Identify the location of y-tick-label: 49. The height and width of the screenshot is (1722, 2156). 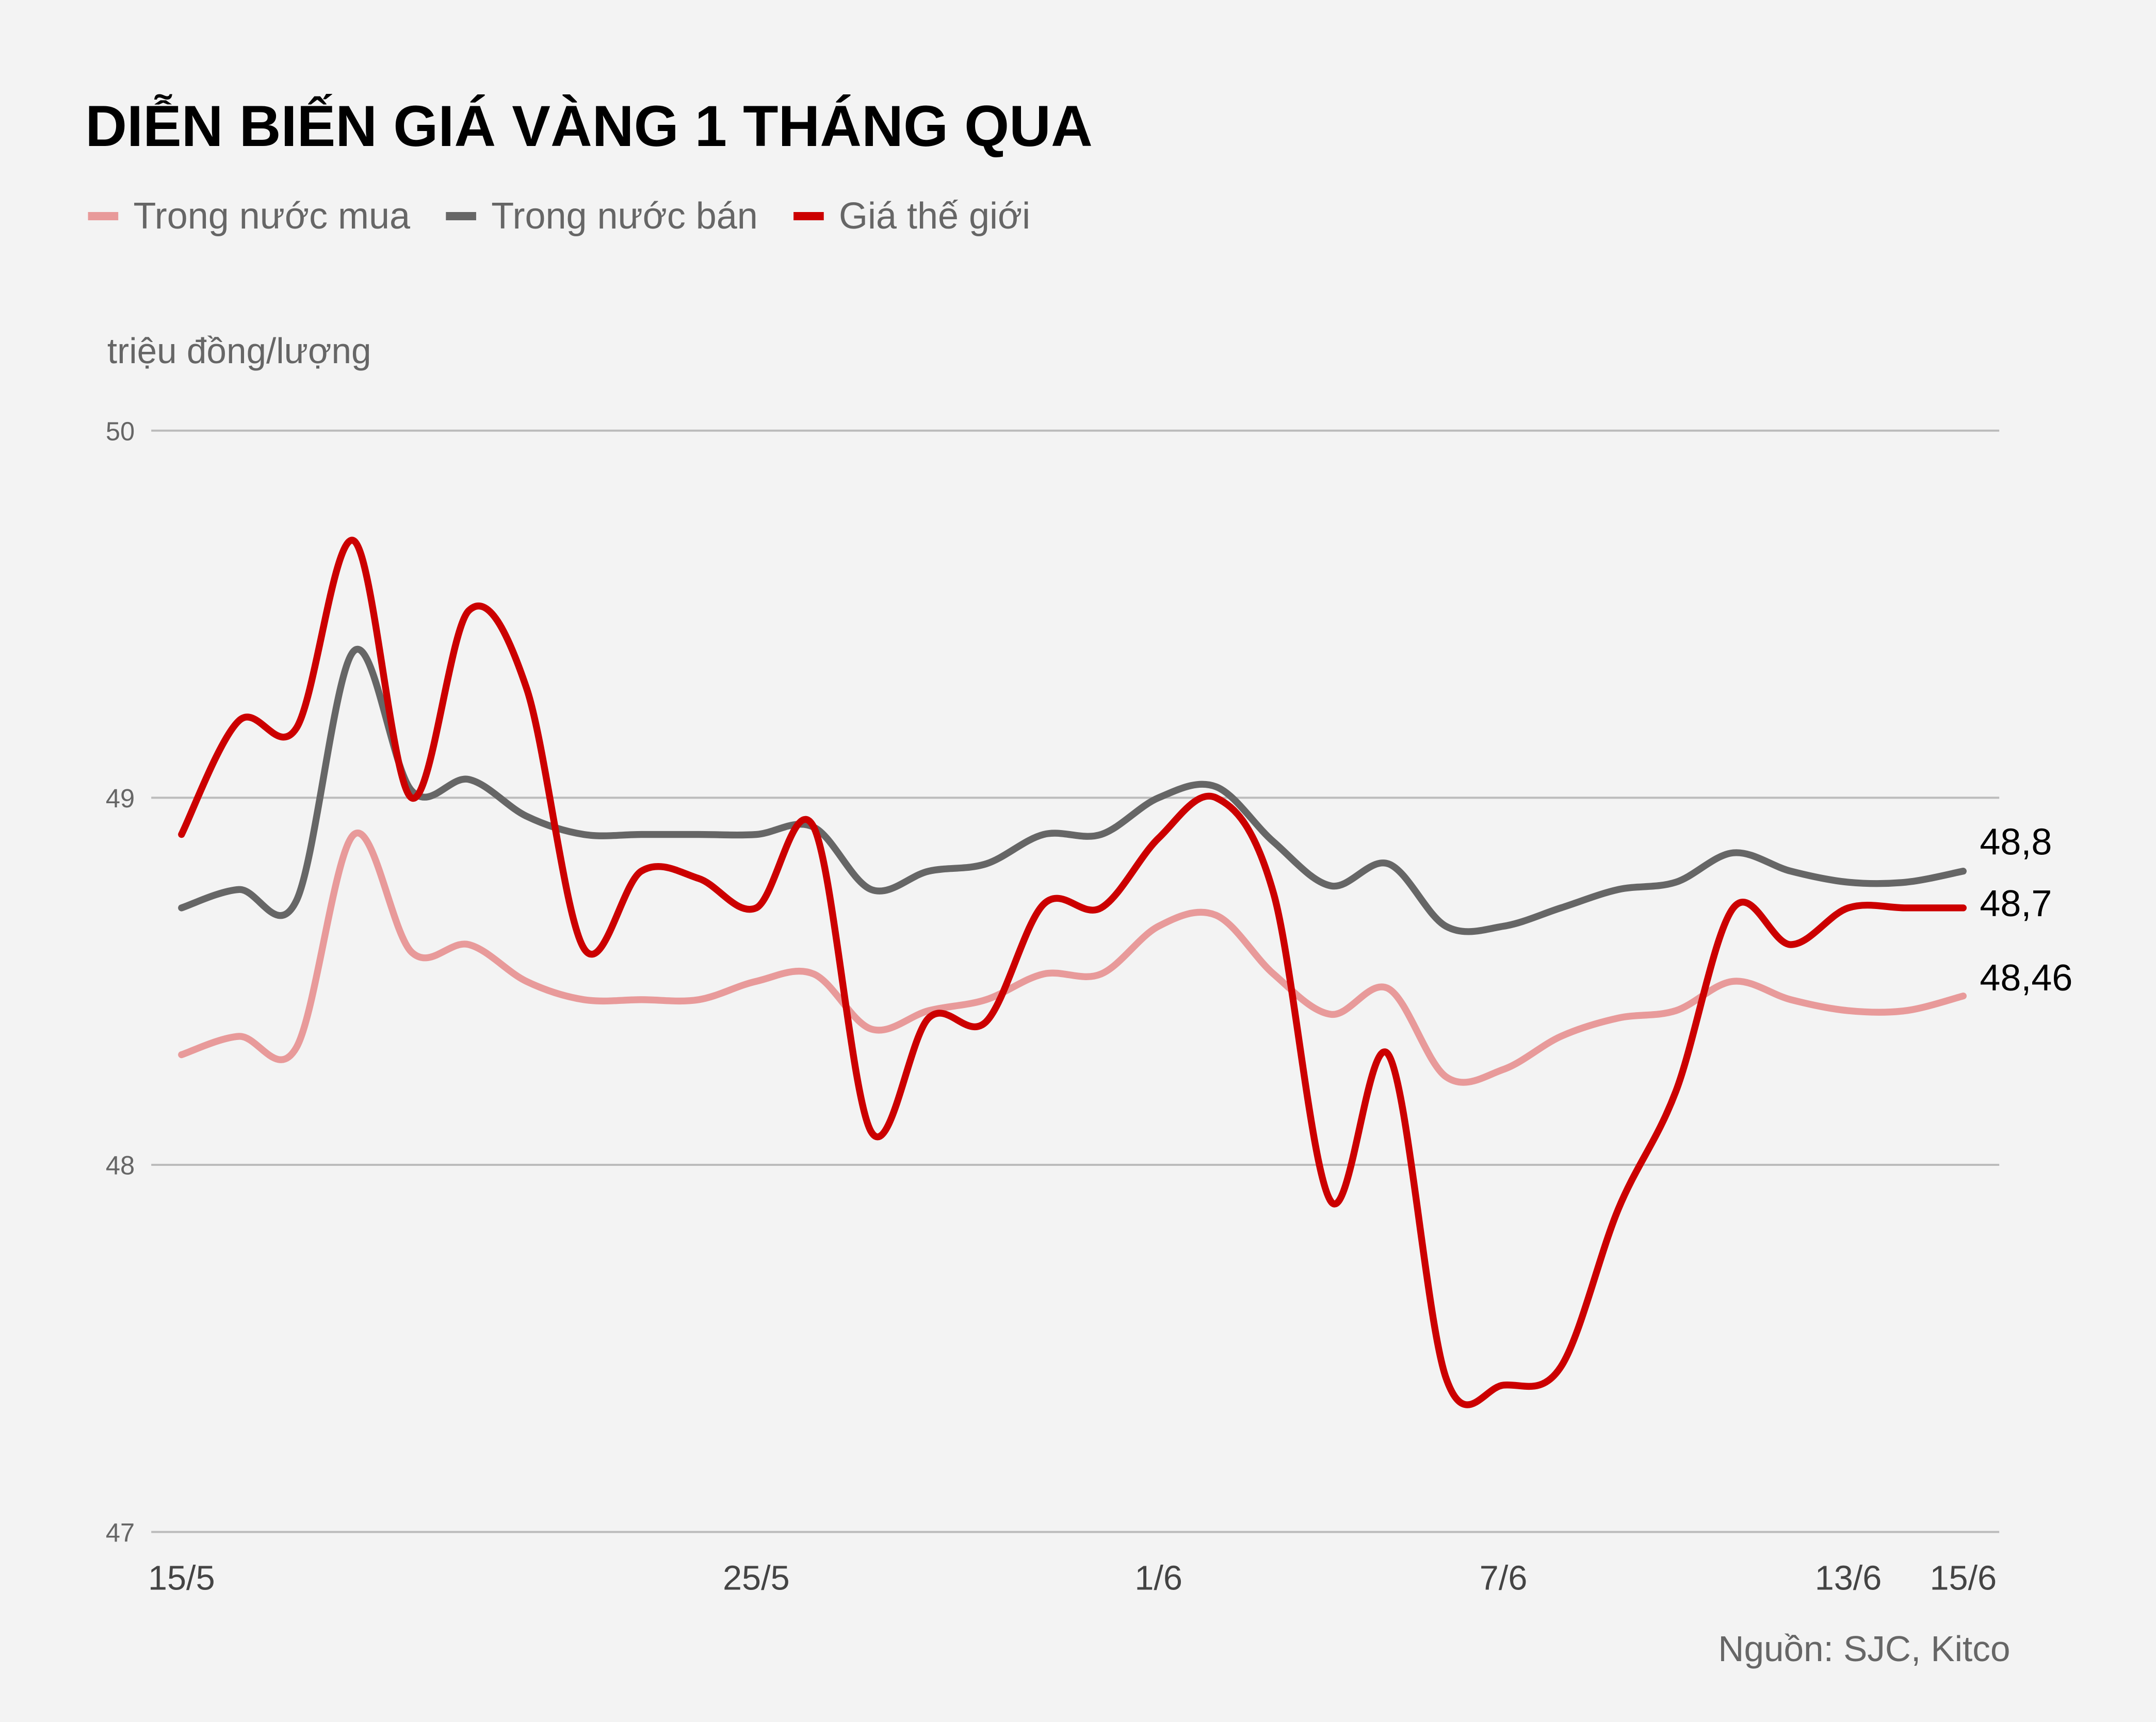
(120, 798).